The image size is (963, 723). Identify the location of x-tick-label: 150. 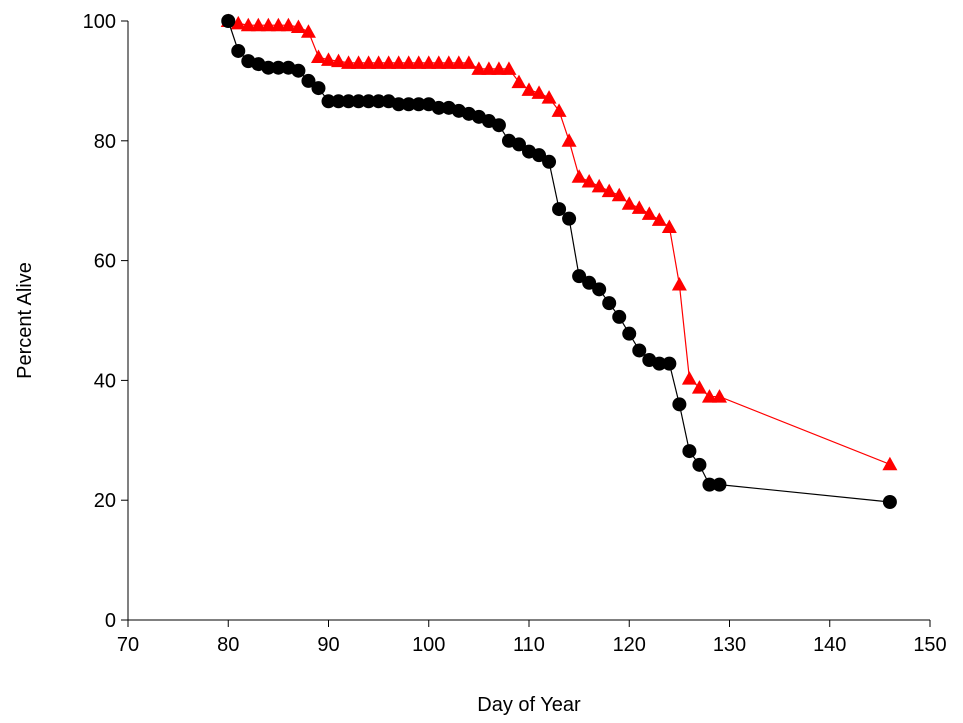
(929, 645).